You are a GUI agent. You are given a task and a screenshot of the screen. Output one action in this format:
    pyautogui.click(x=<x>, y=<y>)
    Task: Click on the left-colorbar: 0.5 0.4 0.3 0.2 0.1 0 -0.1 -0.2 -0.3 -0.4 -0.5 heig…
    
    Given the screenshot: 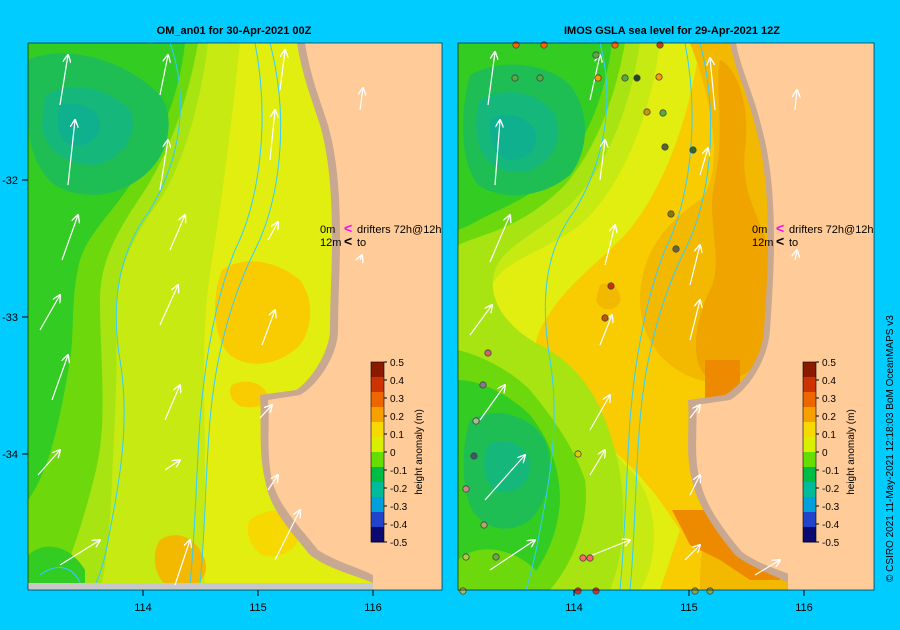 What is the action you would take?
    pyautogui.click(x=397, y=453)
    